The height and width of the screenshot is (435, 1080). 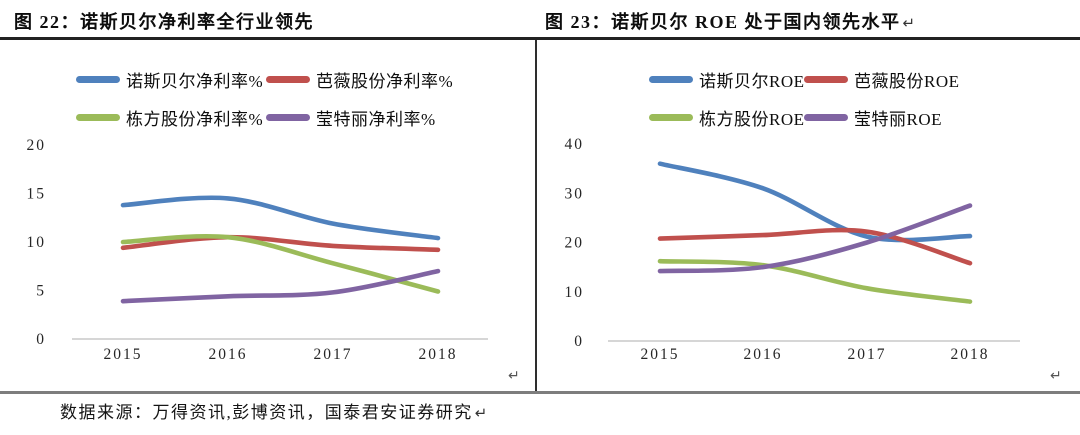 I want to click on legend-item: 诺斯贝尔ROE, so click(x=726, y=79).